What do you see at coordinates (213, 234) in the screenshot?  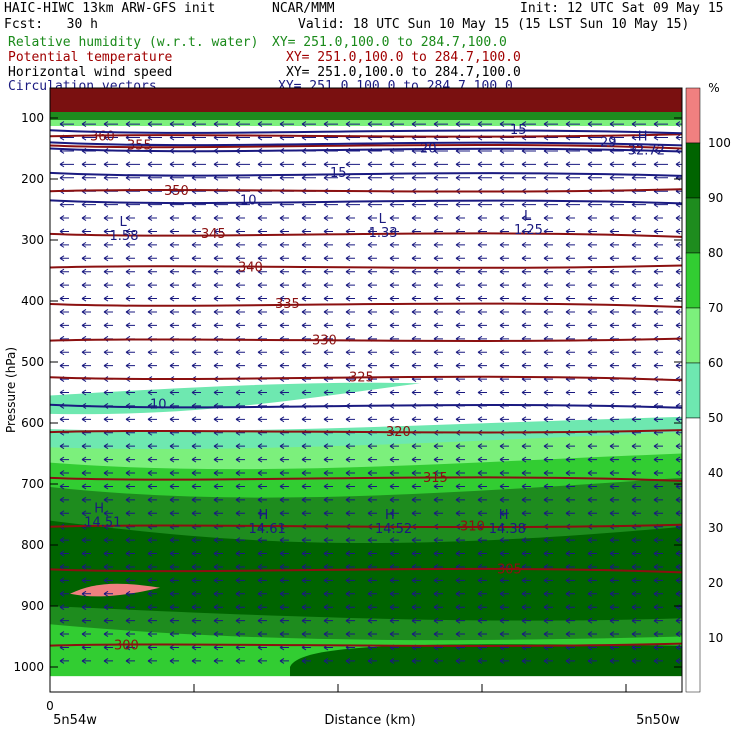 I see `theta-label: 345` at bounding box center [213, 234].